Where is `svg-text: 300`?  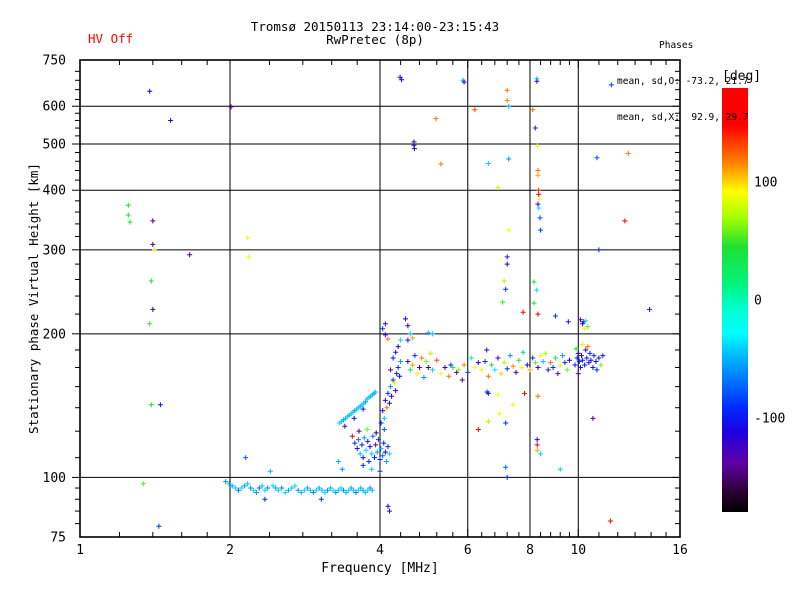 svg-text: 300 is located at coordinates (54, 250).